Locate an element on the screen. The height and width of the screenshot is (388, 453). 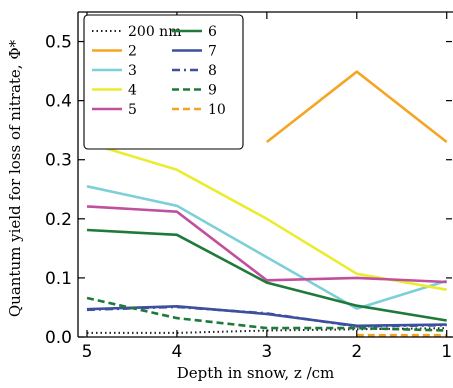
legend-label: 6 is located at coordinates (212, 32).